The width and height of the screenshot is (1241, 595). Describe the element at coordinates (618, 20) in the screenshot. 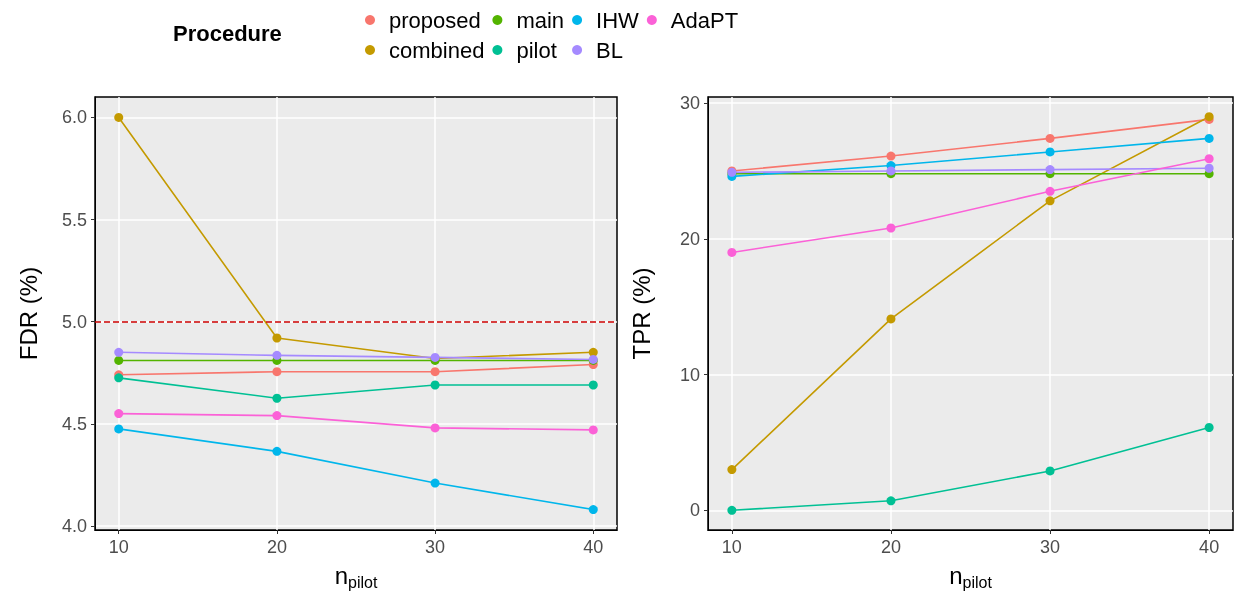

I see `legend-label: IHW` at that location.